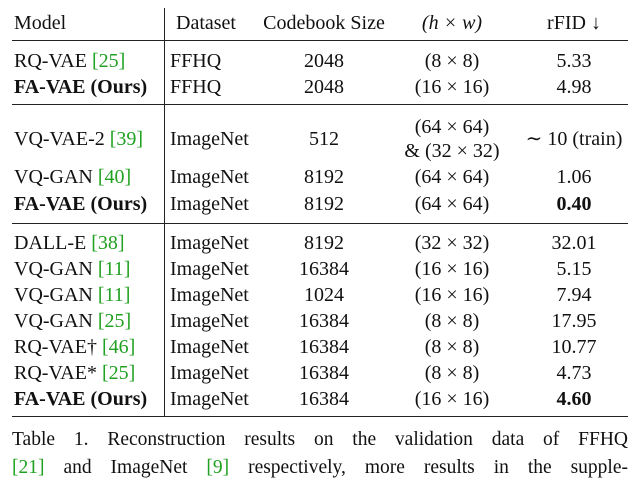 The width and height of the screenshot is (640, 482). What do you see at coordinates (574, 373) in the screenshot?
I see `rfid-cell: 4.73` at bounding box center [574, 373].